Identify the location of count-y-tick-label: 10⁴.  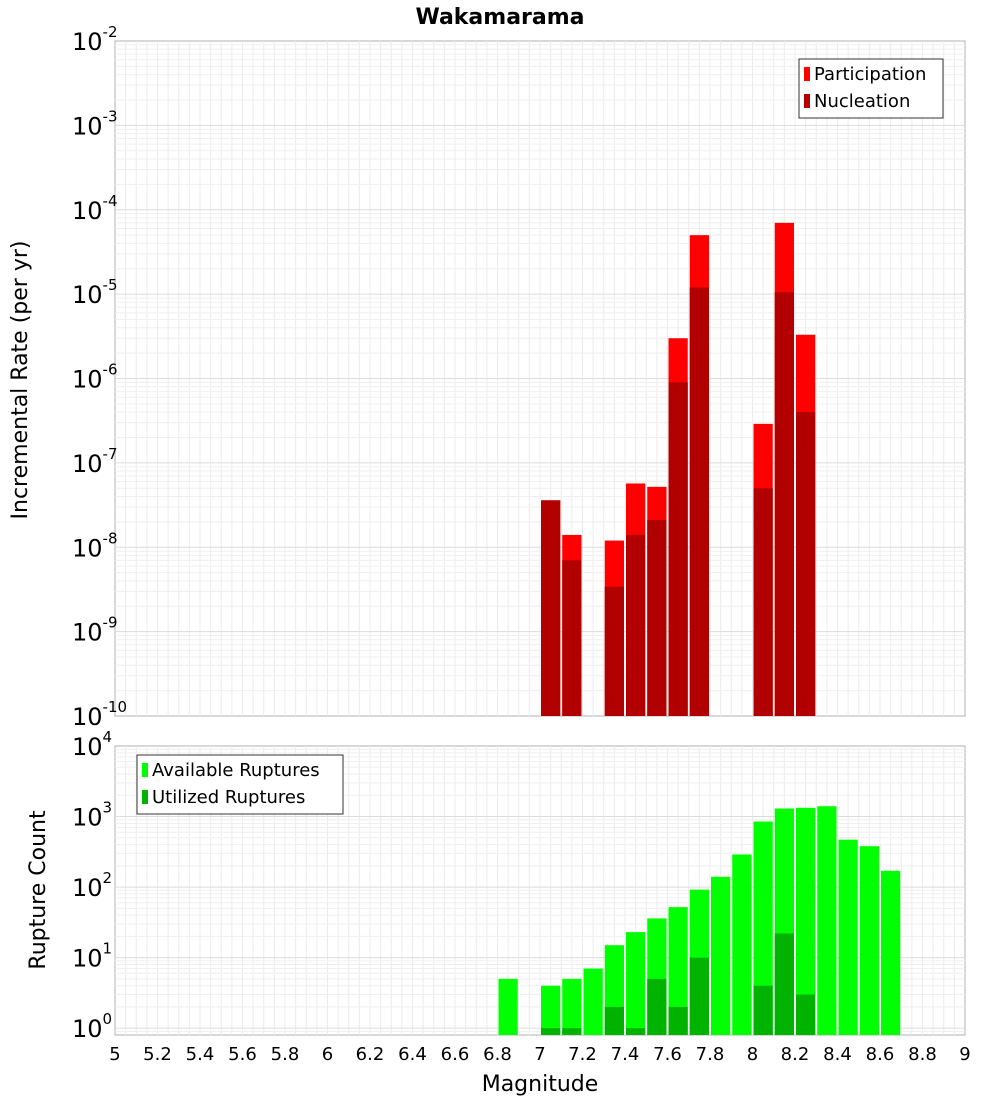
(92, 744).